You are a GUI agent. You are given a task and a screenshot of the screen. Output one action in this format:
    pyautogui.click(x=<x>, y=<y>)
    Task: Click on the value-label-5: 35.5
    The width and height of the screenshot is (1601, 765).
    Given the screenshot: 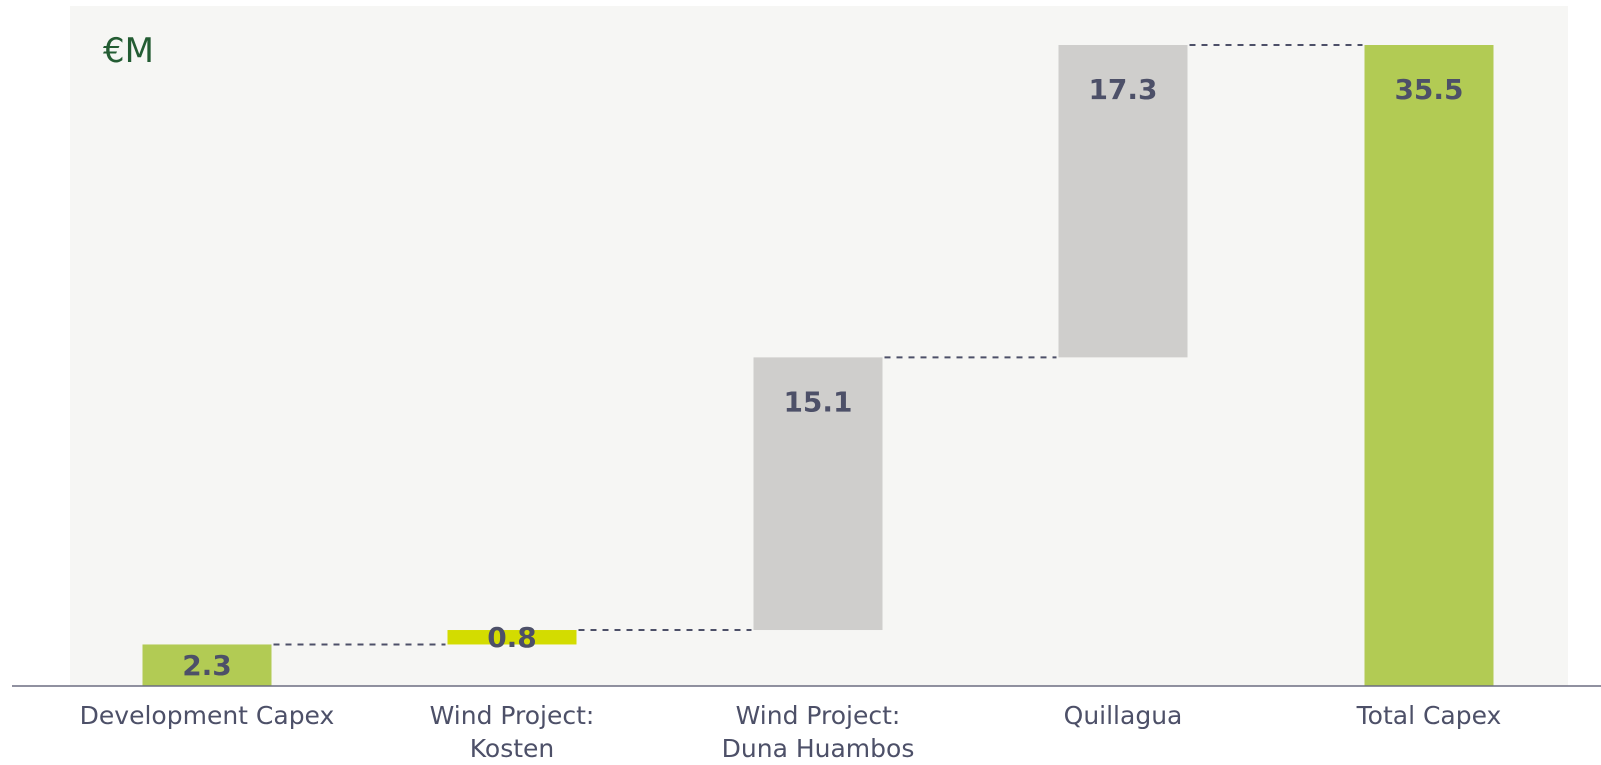 What is the action you would take?
    pyautogui.click(x=1428, y=89)
    